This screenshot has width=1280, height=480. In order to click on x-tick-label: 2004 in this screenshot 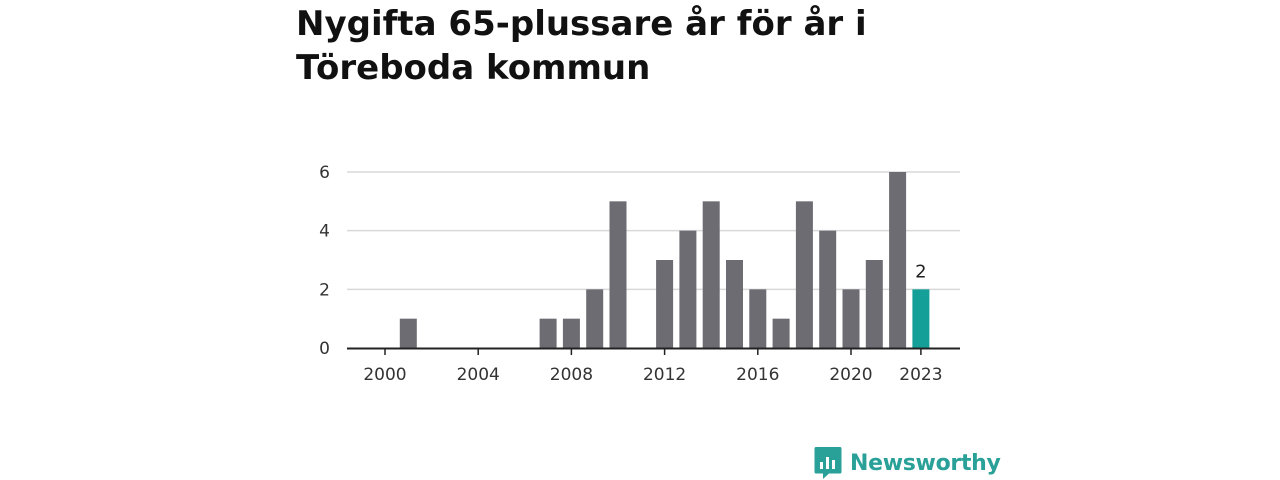, I will do `click(478, 375)`.